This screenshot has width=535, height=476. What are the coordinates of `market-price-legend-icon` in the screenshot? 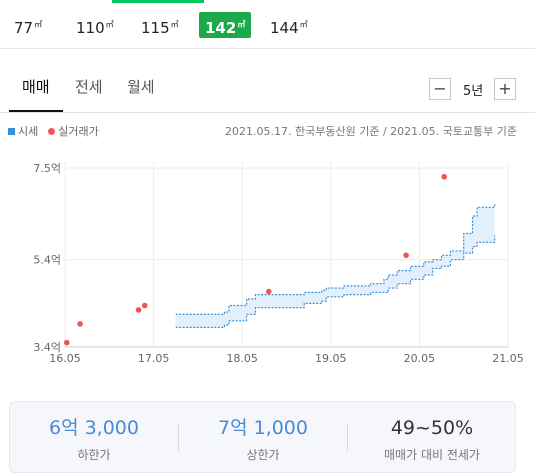 It's located at (11, 131).